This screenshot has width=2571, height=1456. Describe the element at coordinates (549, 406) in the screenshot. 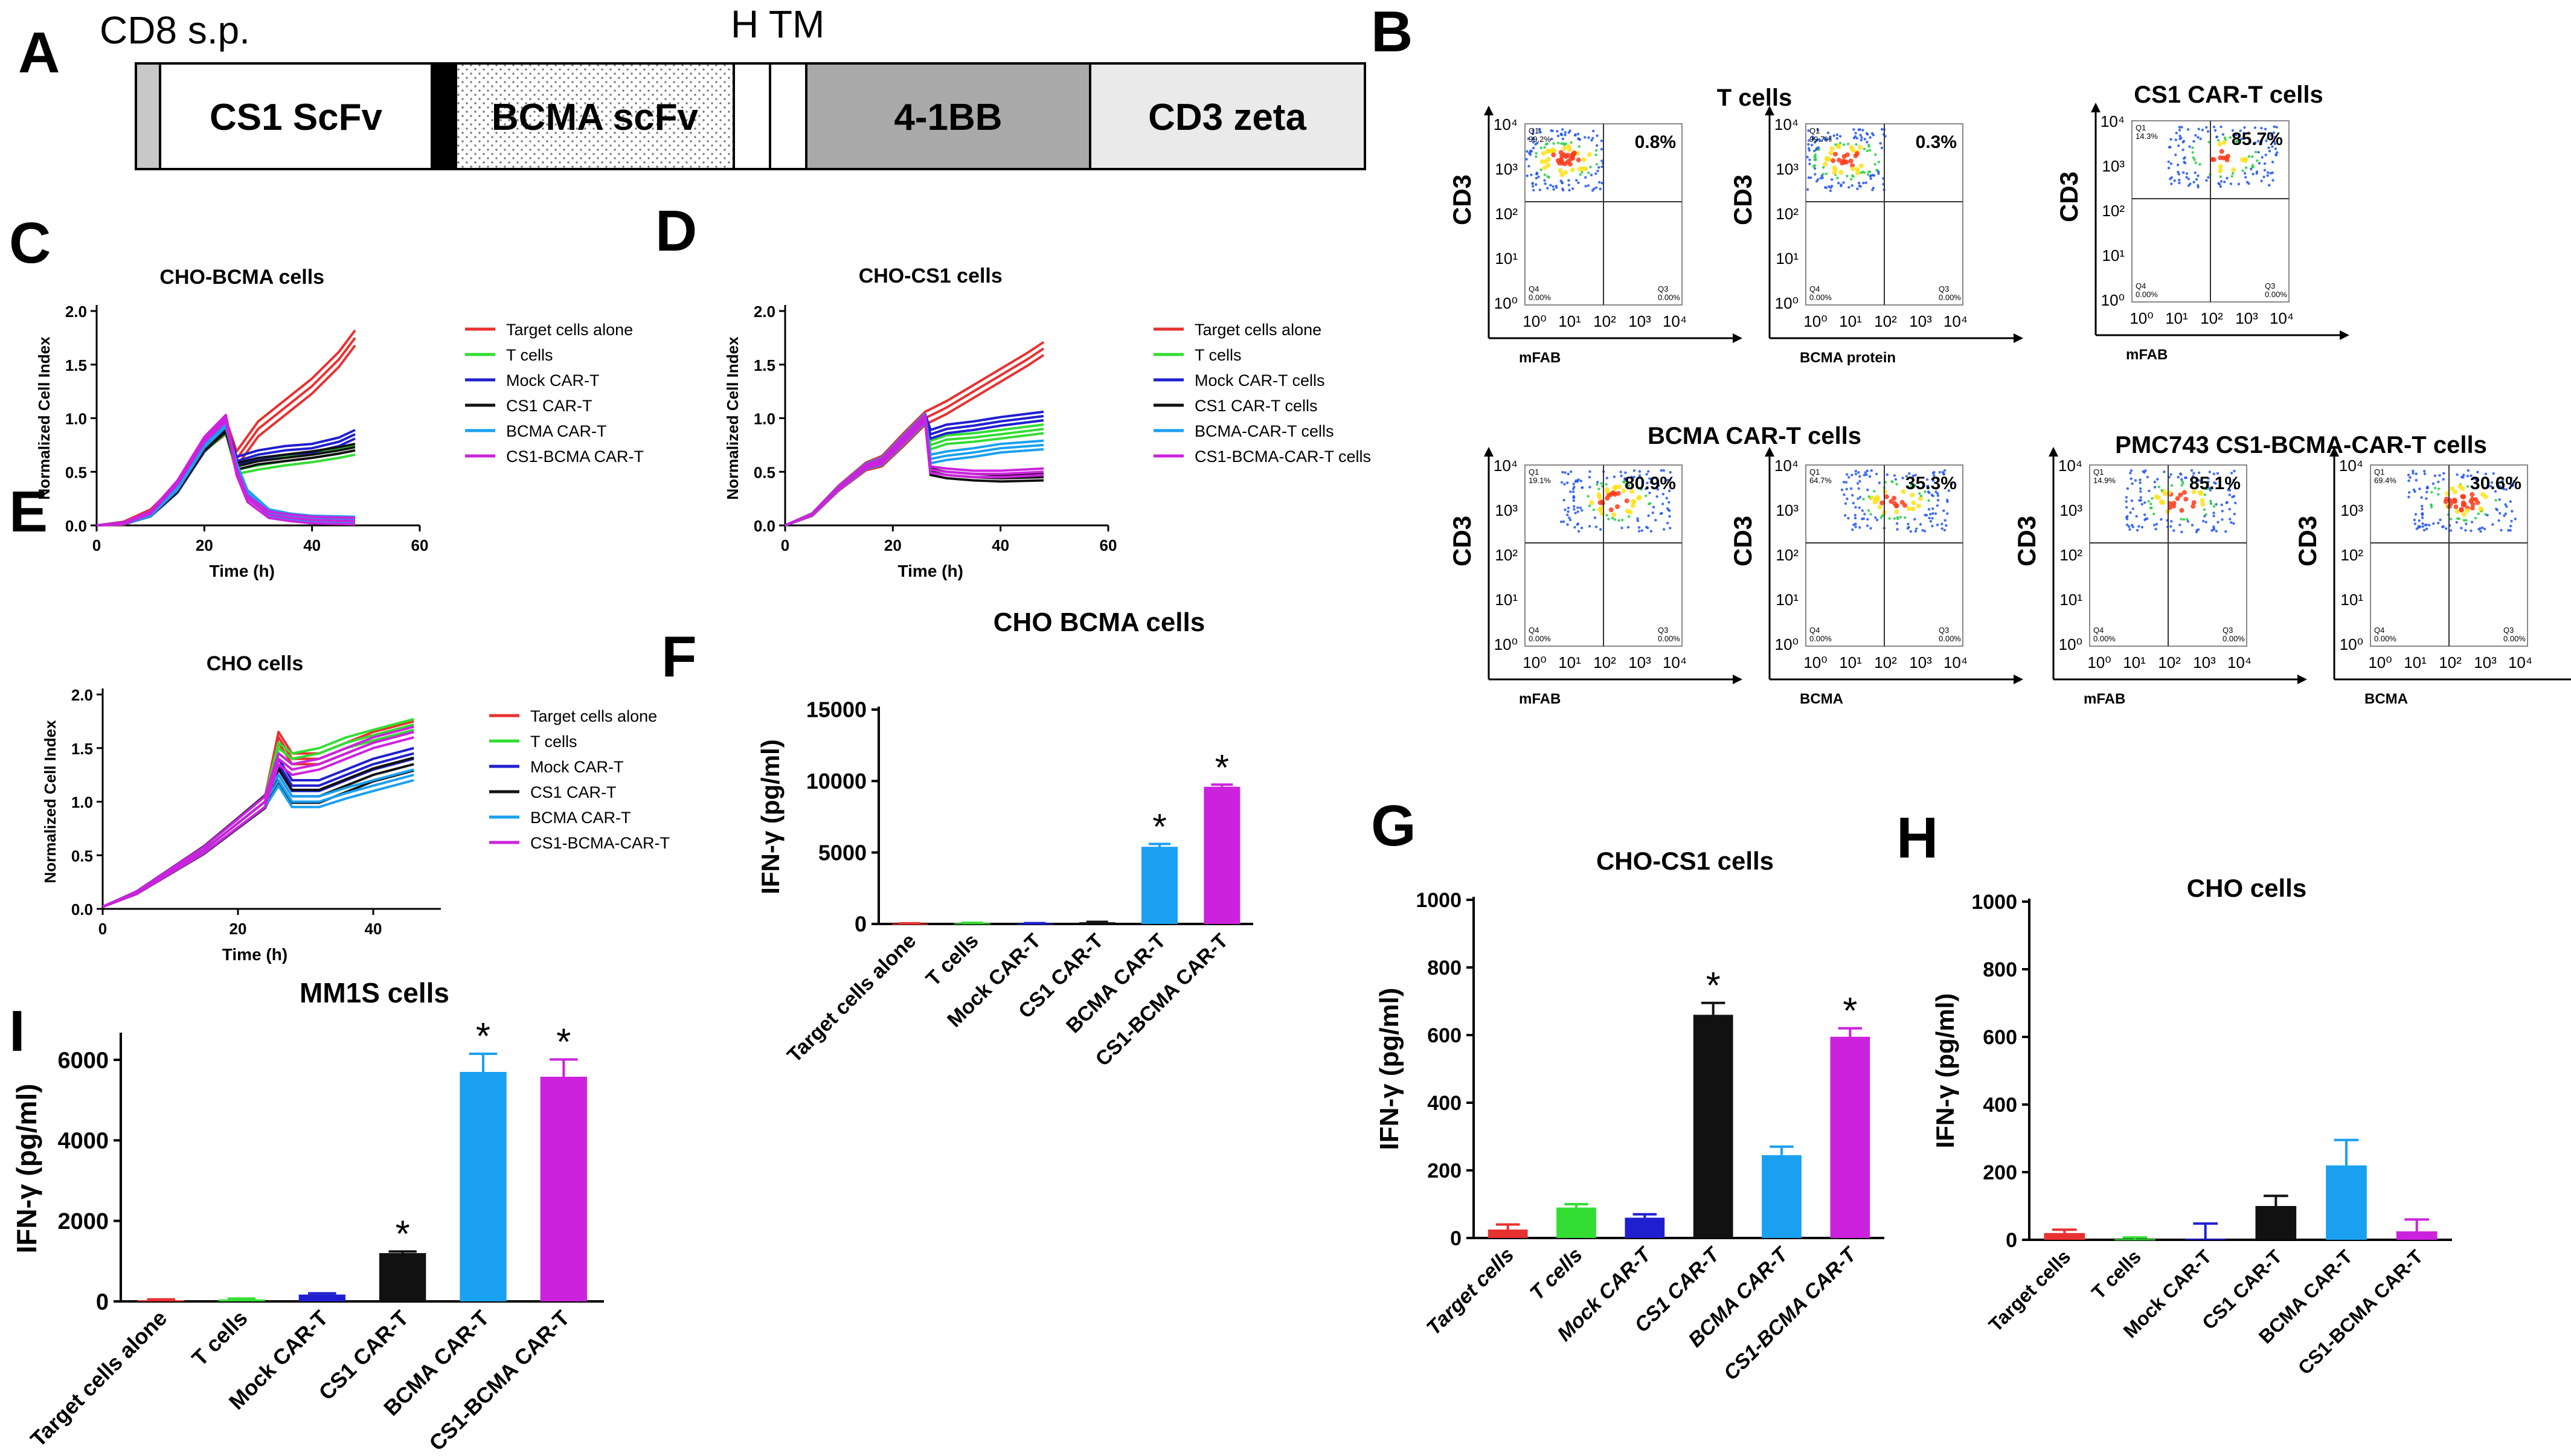

I see `legend-label-cs1-car-t: CS1 CAR-T` at that location.